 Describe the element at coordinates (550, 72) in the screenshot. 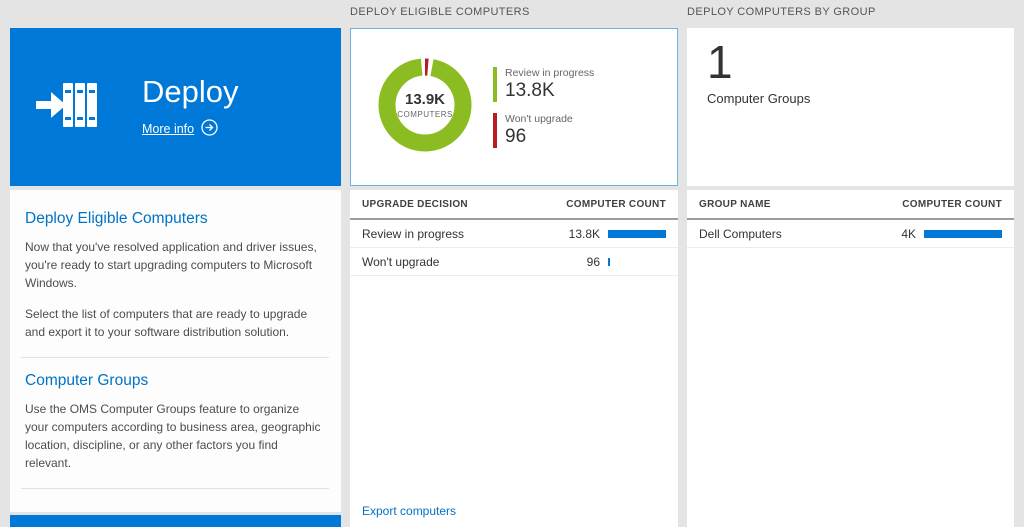

I see `legend-label: Review in progress` at that location.